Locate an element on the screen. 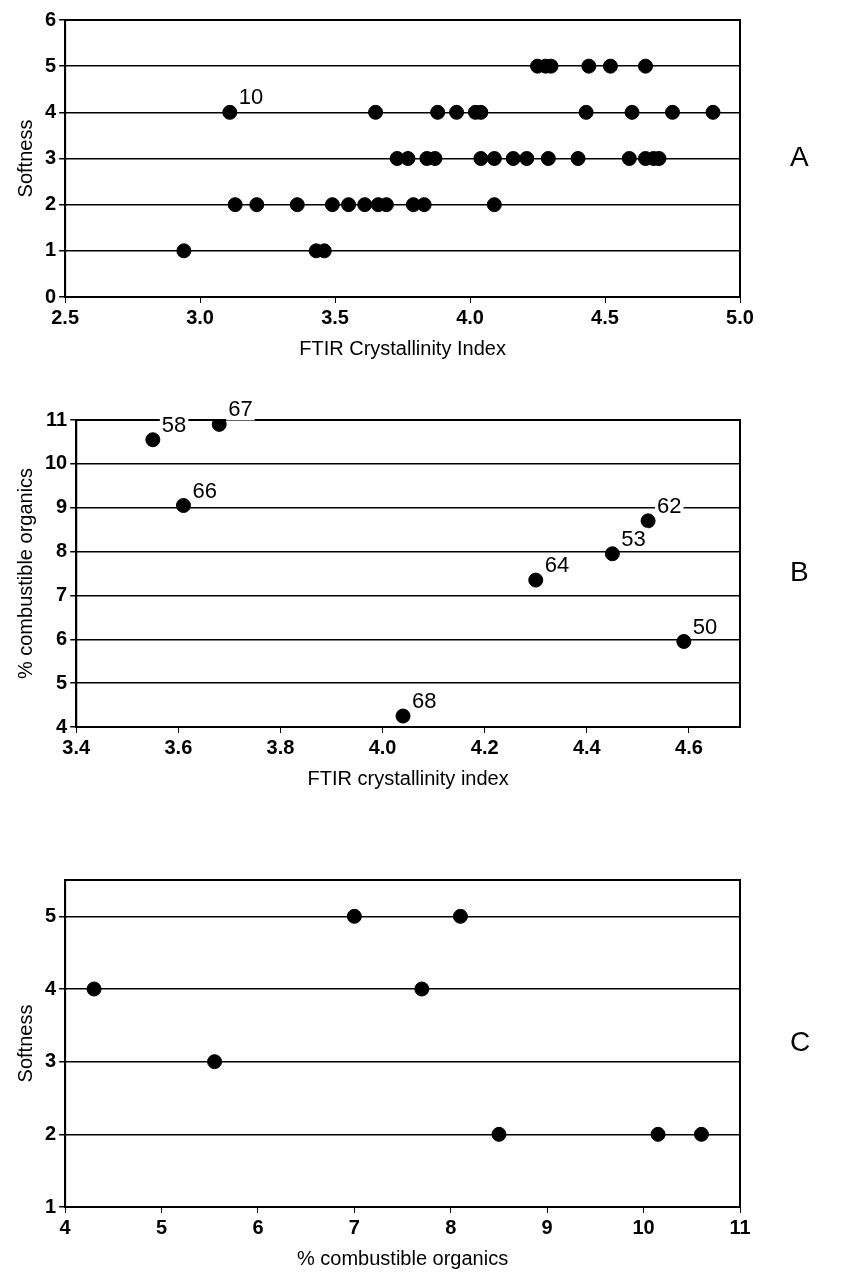 The width and height of the screenshot is (850, 1280). x-tick-label: 6 is located at coordinates (258, 1226).